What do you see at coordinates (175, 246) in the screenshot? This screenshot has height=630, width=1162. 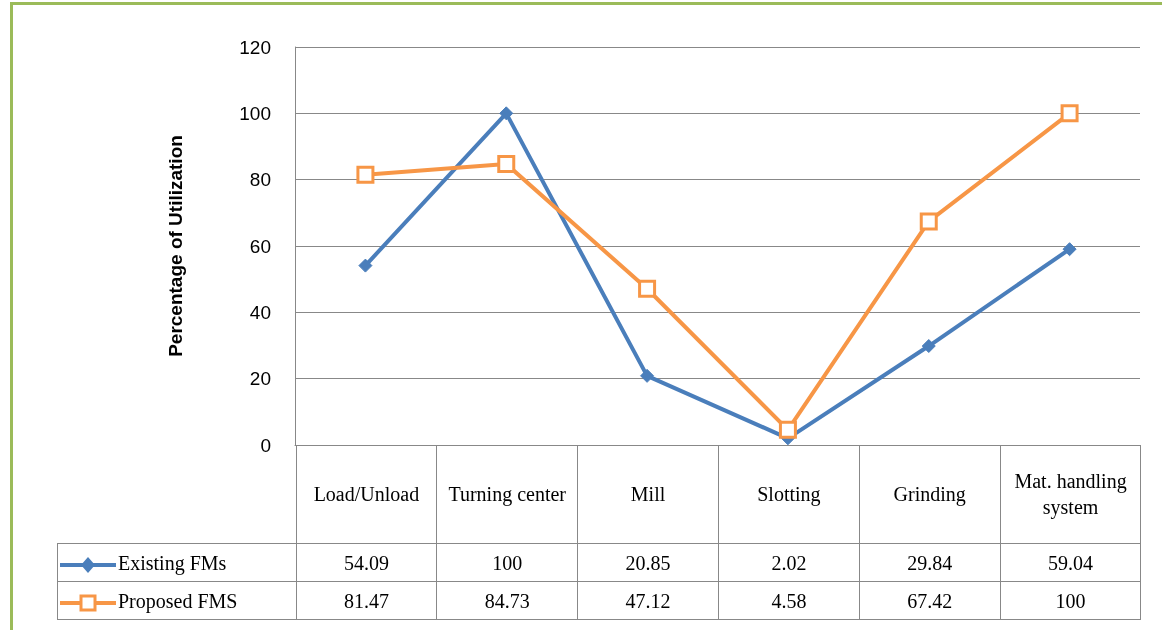 I see `y-axis-title: Percentage of Utilization` at bounding box center [175, 246].